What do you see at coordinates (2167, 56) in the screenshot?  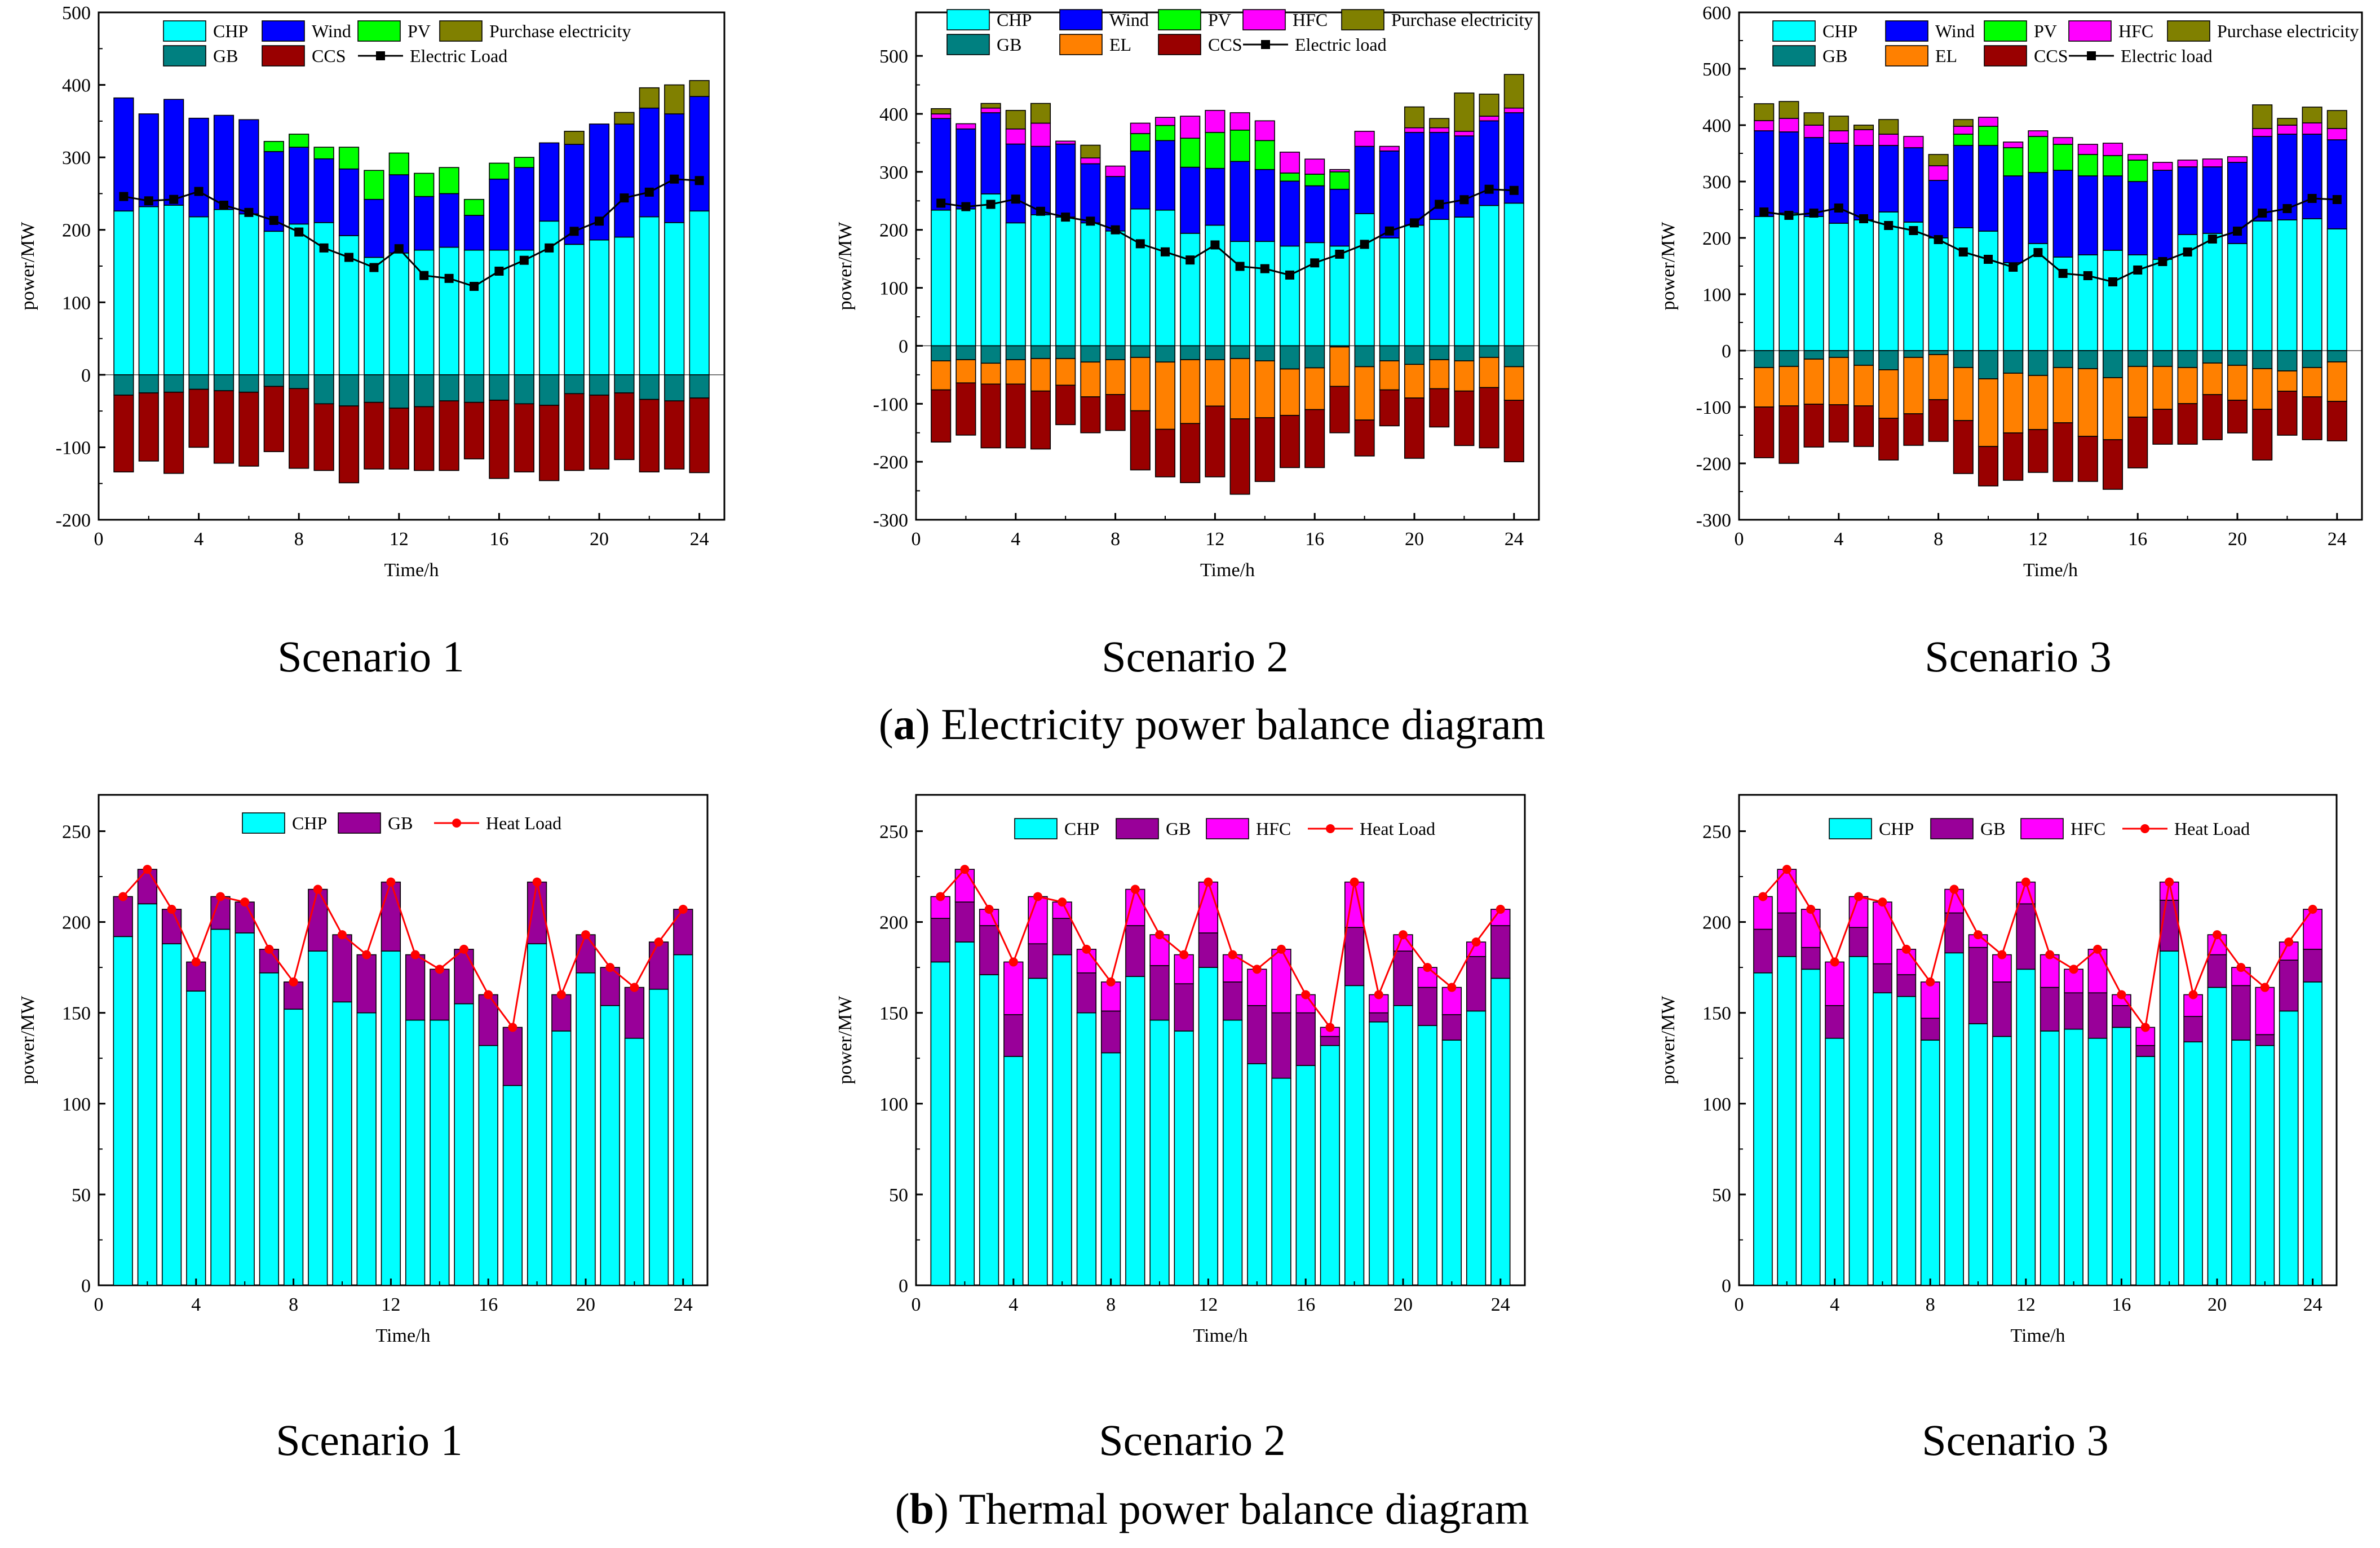 I see `legend-label: Electric load` at bounding box center [2167, 56].